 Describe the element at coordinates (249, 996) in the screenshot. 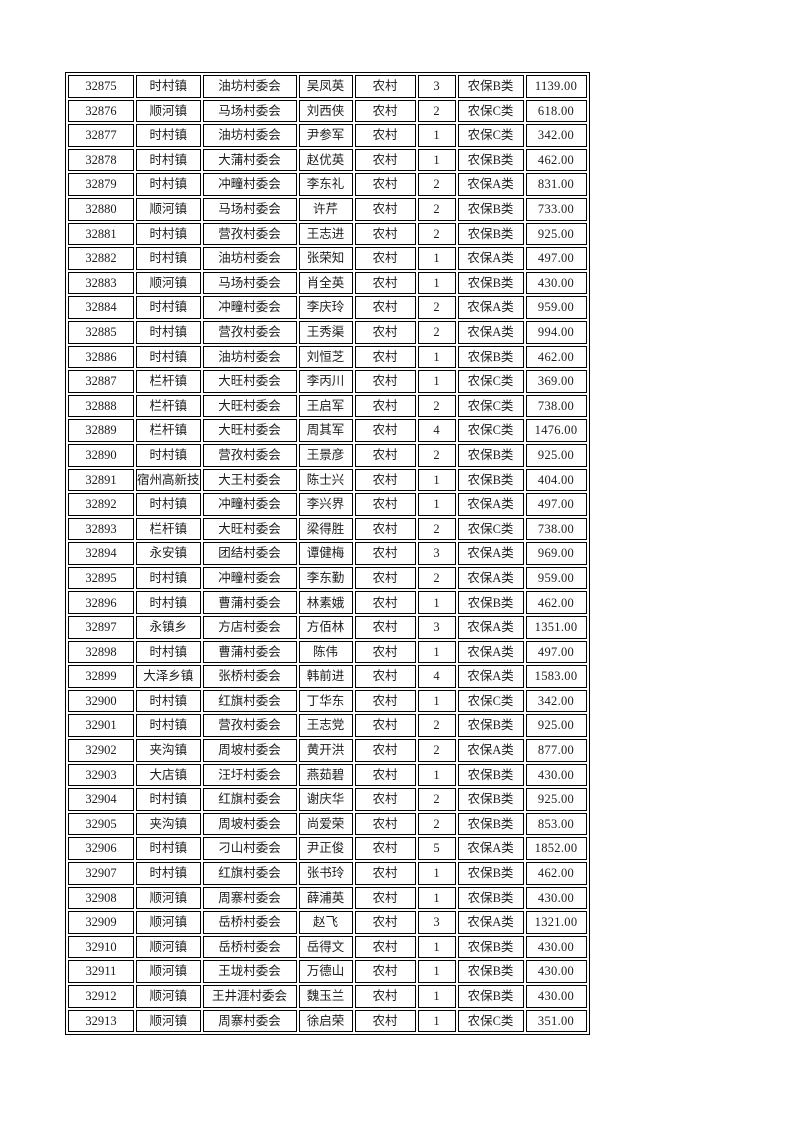

I see `cell-village-committee: 王井涯村委会` at that location.